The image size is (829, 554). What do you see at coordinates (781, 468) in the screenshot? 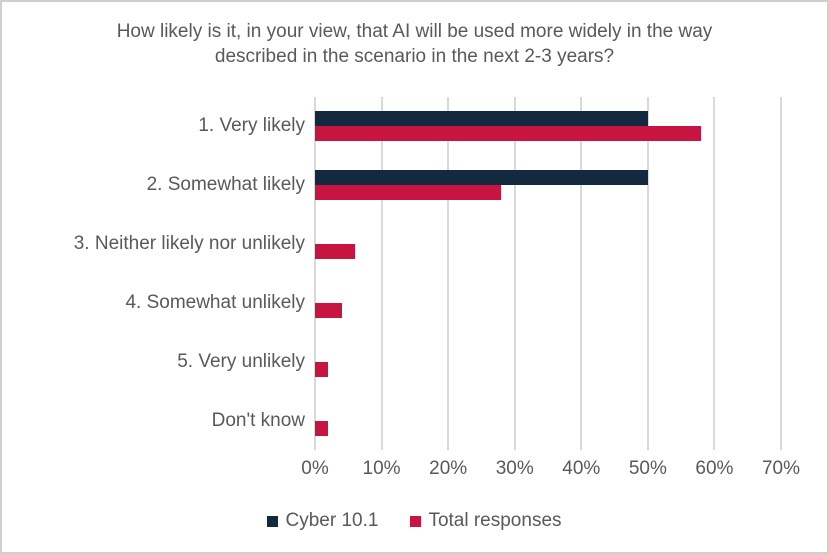
I see `x-tick-label-70: 70%` at bounding box center [781, 468].